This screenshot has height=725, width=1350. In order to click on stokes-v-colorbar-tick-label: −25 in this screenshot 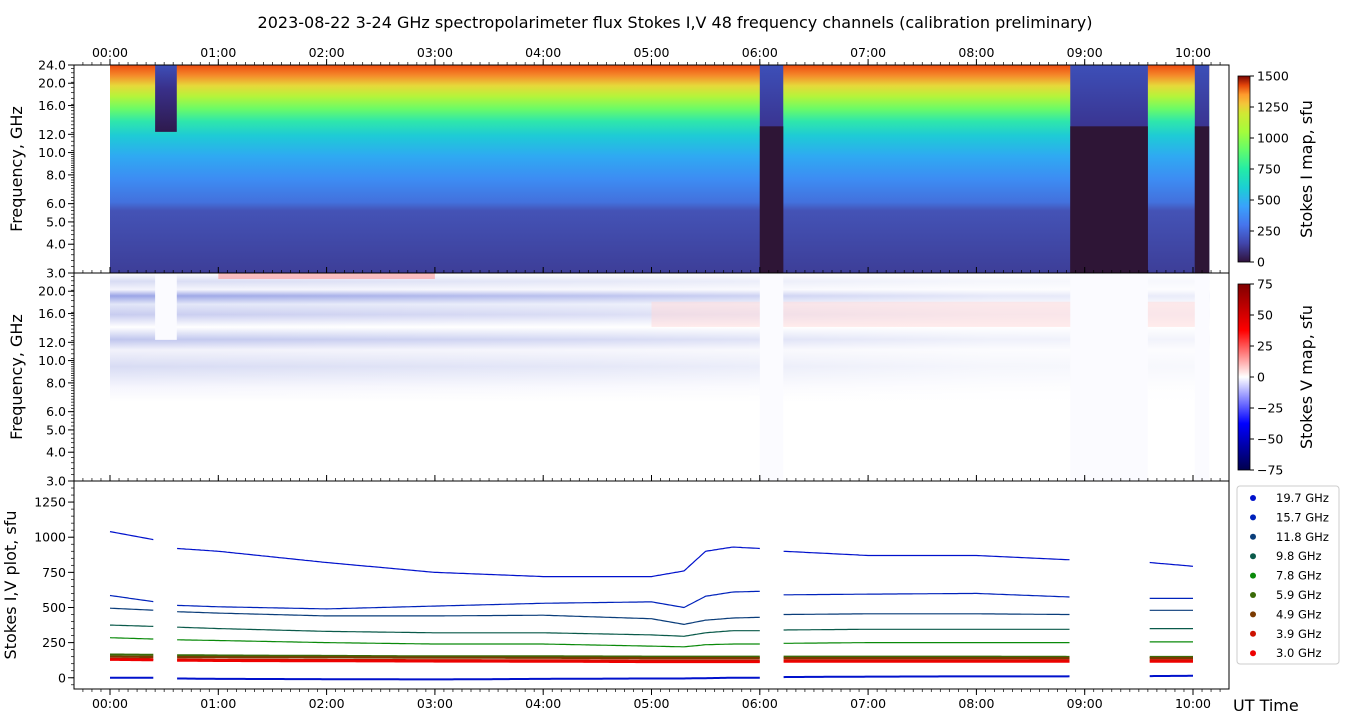, I will do `click(1270, 408)`.